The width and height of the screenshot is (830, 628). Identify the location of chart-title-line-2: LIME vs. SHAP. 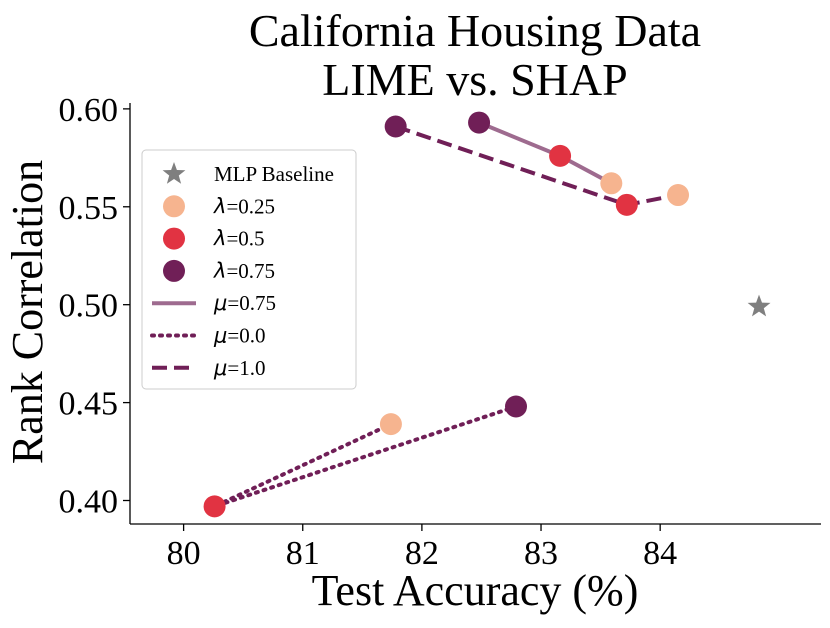
(474, 79).